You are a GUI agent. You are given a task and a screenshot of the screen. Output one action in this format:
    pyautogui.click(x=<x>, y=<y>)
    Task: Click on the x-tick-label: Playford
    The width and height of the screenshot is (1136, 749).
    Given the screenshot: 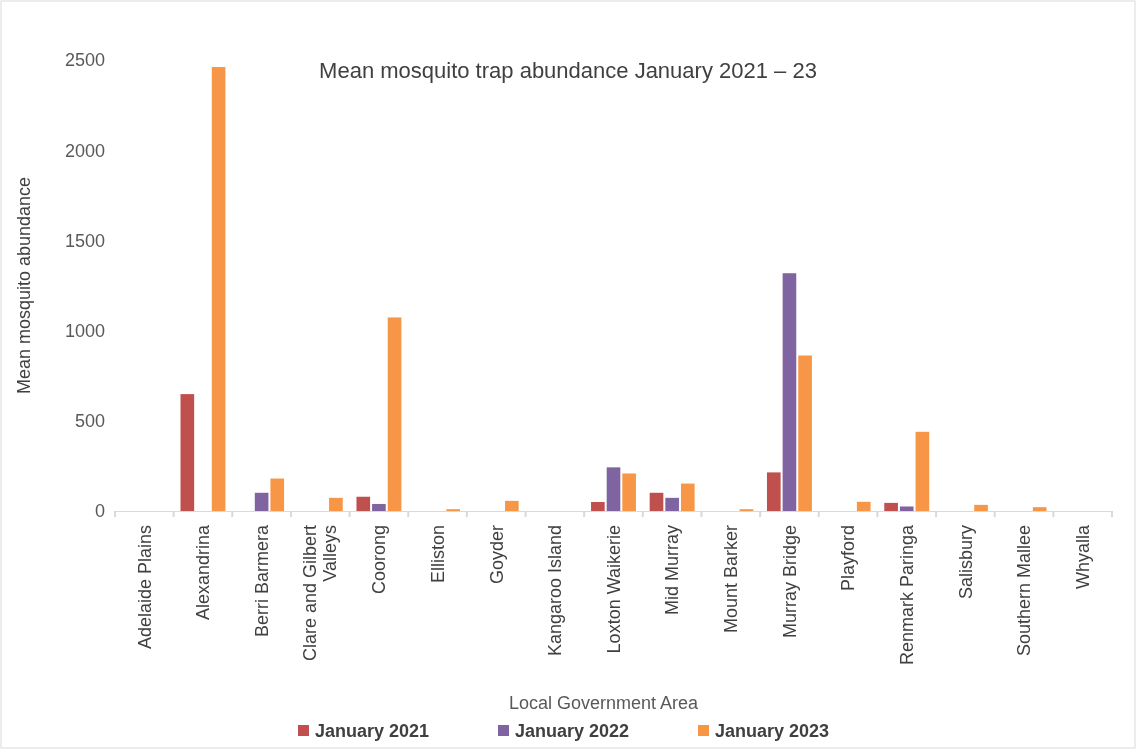 What is the action you would take?
    pyautogui.click(x=848, y=558)
    